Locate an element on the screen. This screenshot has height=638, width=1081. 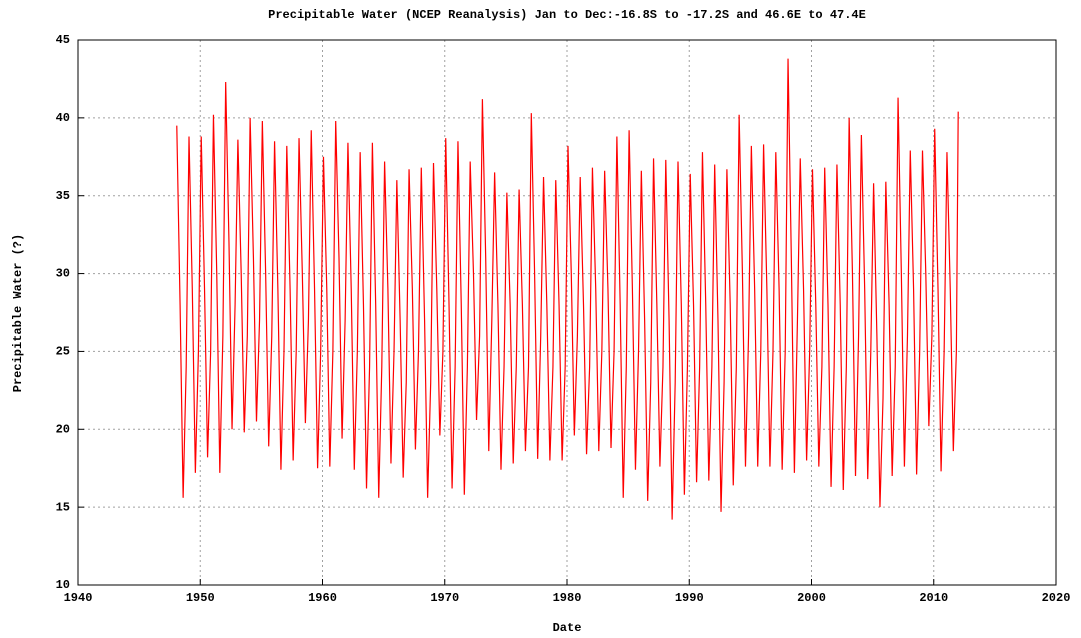
x-tick-label: 1980 is located at coordinates (567, 598).